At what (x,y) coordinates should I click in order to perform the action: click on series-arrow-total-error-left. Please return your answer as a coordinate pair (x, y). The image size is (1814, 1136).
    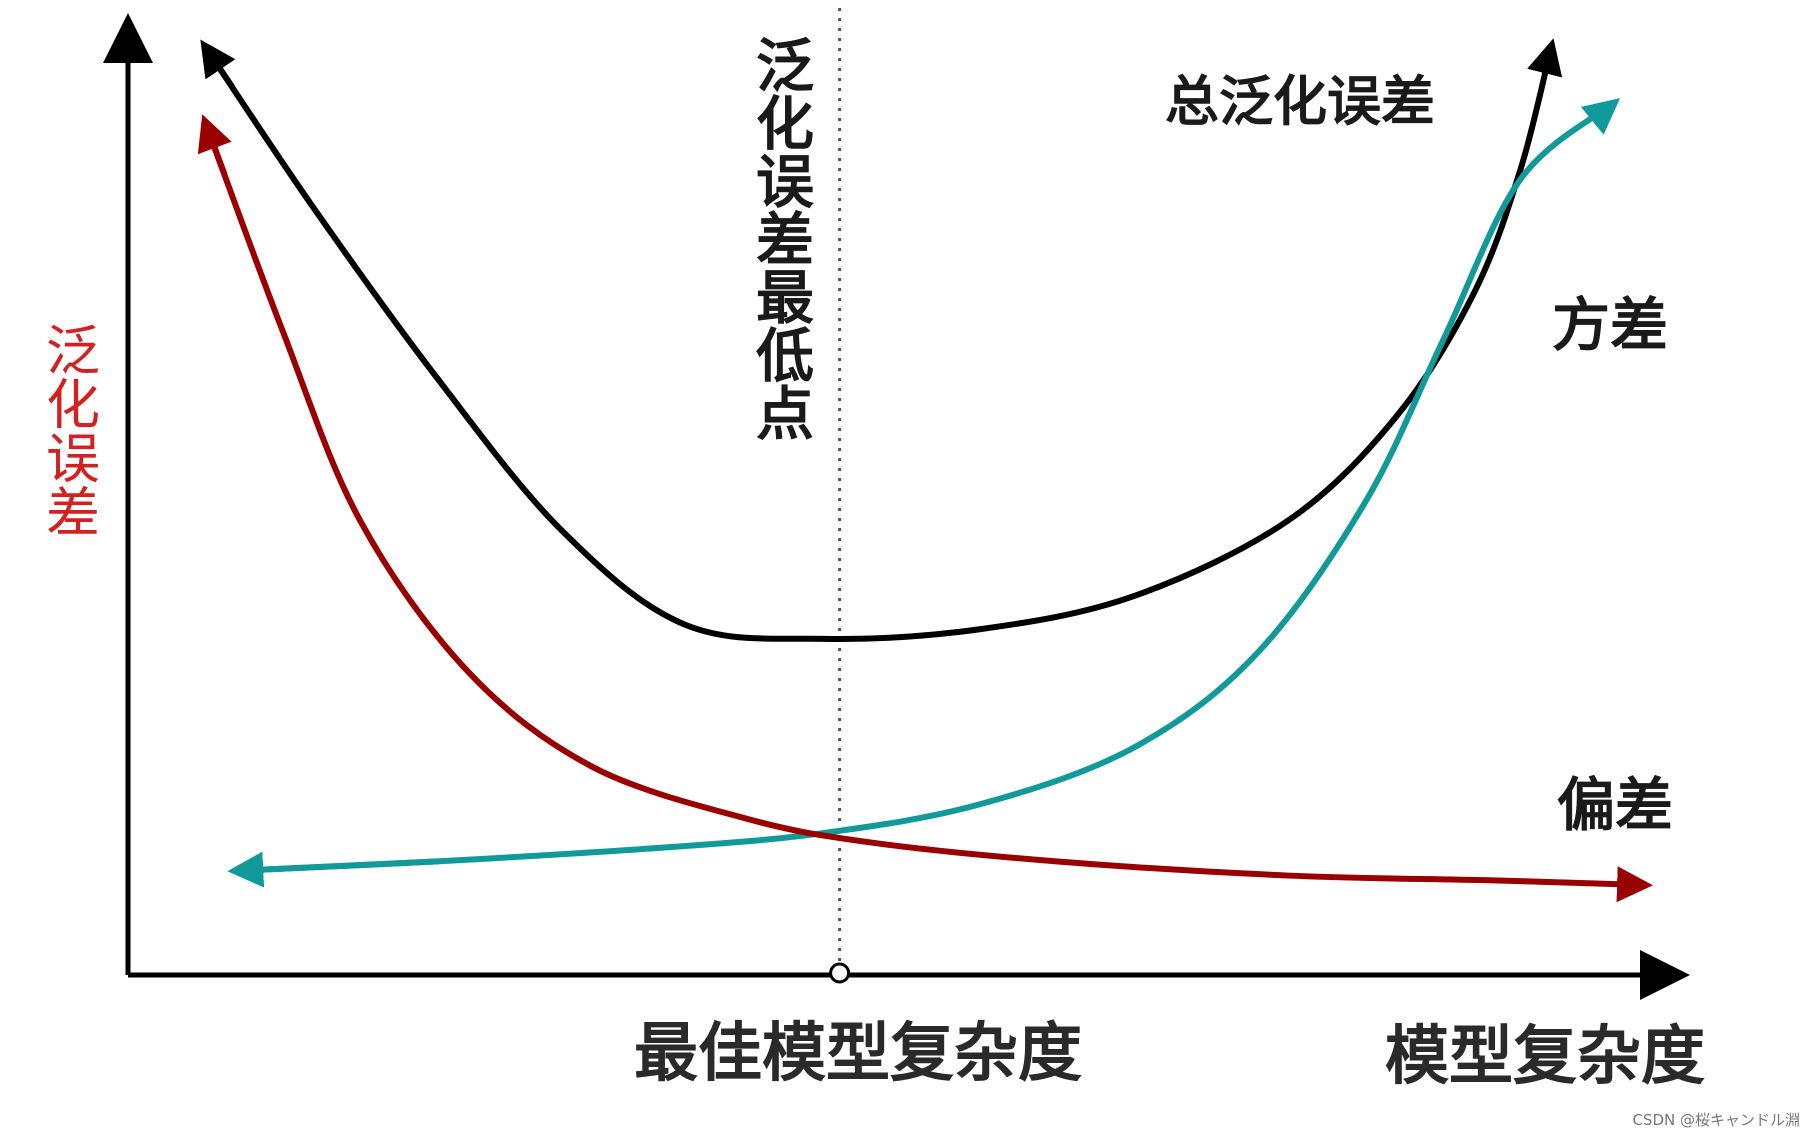
    Looking at the image, I should click on (218, 64).